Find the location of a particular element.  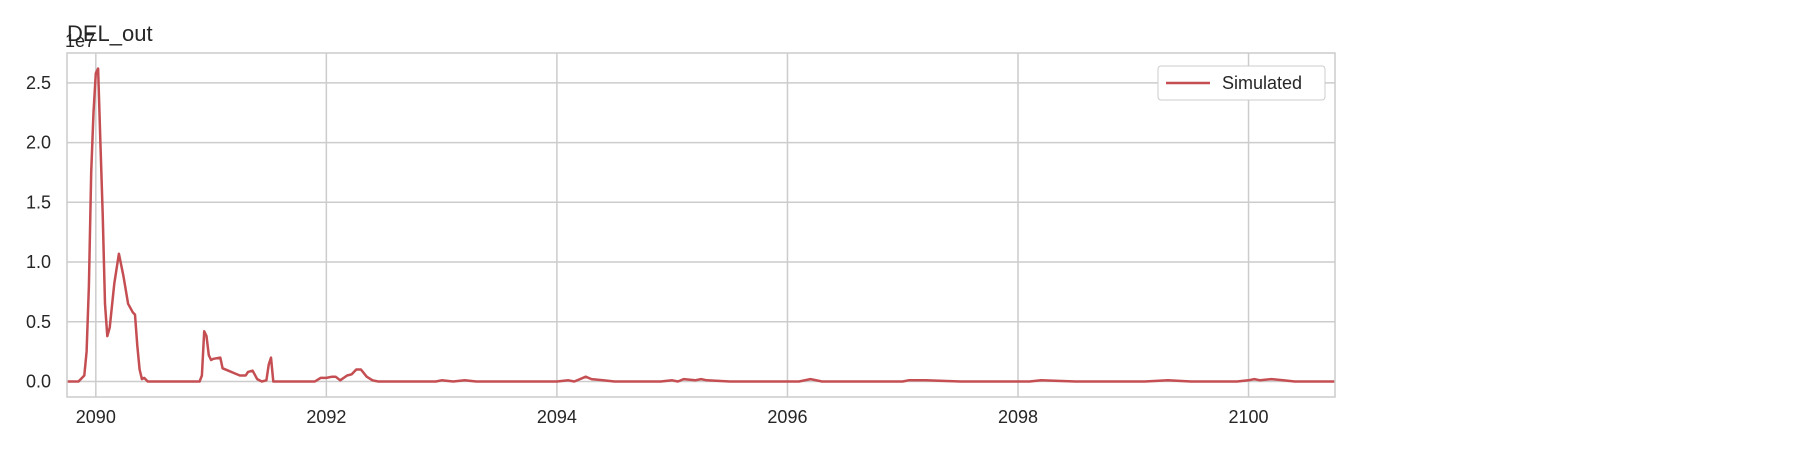

y-tick-label: 2.5 is located at coordinates (38, 83).